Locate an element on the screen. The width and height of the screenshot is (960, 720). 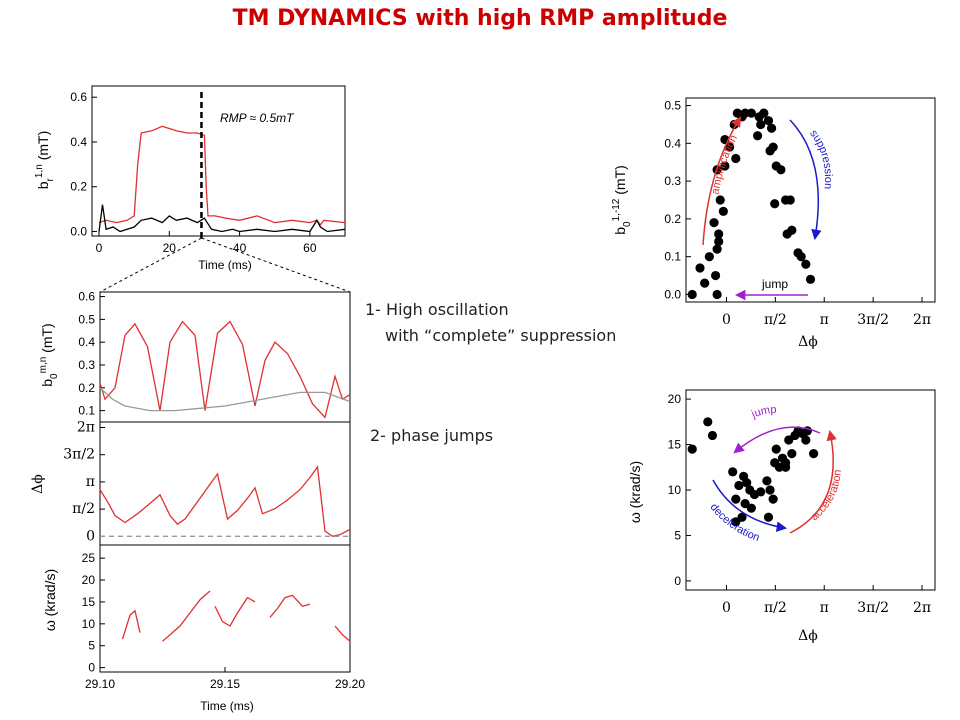
omega-plot-frame is located at coordinates (225, 608).